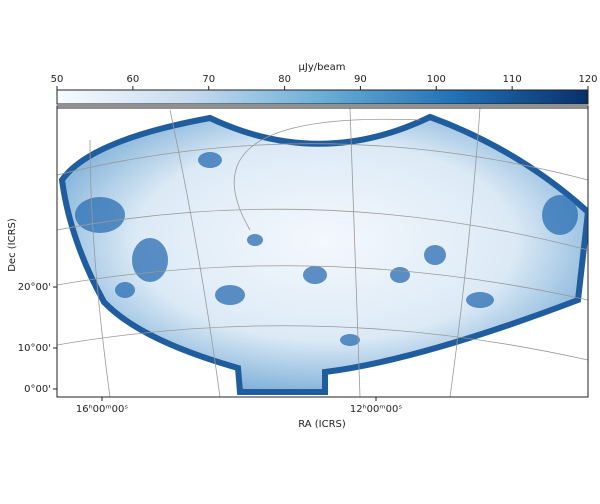 This screenshot has height=504, width=600. I want to click on colorbar, so click(322, 97).